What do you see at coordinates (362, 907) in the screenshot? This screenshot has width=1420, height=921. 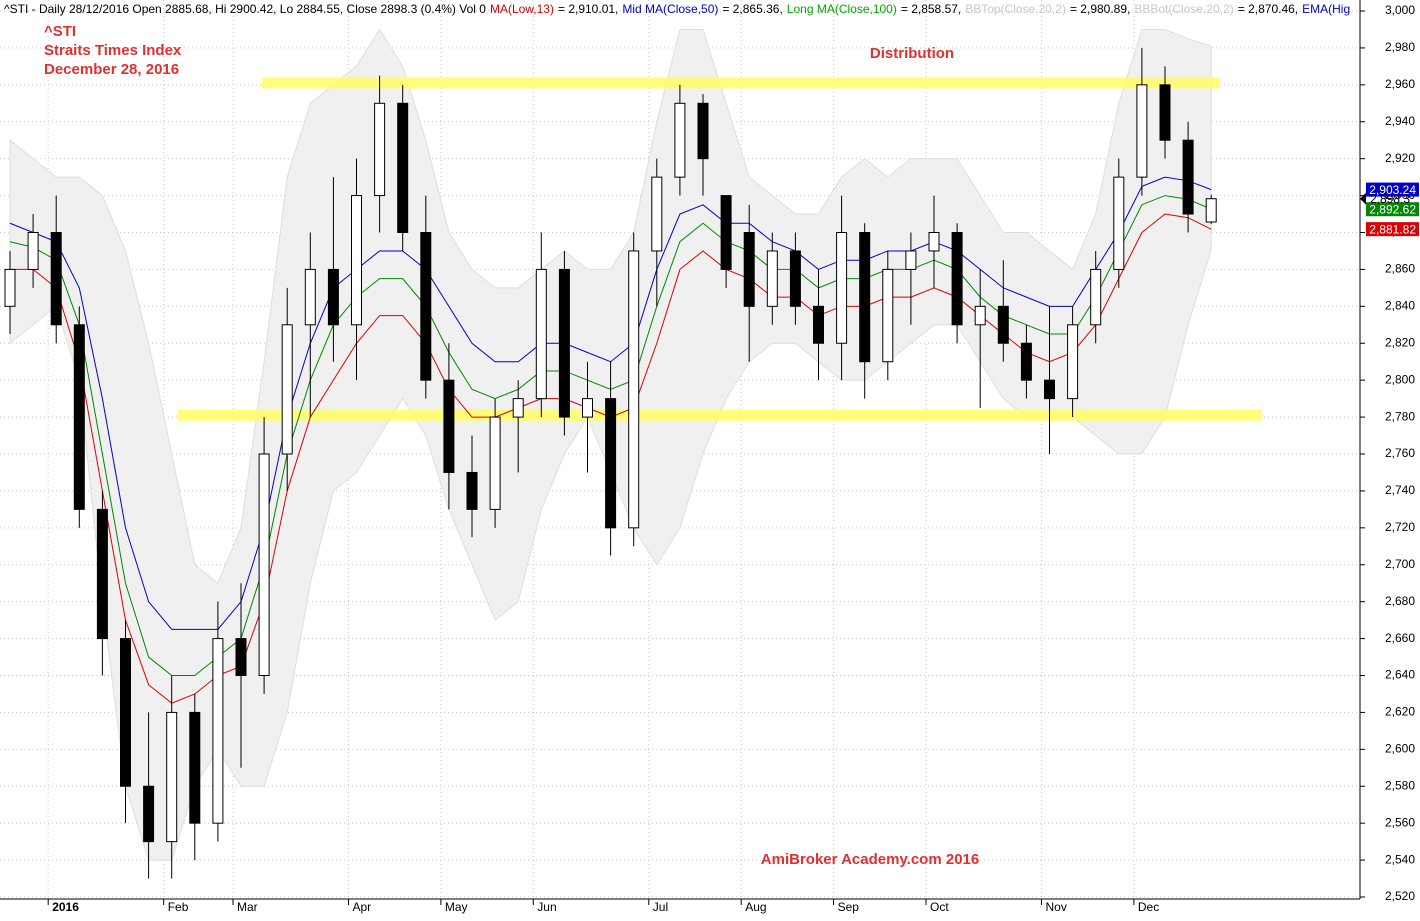 I see `x-tick-label: Apr` at bounding box center [362, 907].